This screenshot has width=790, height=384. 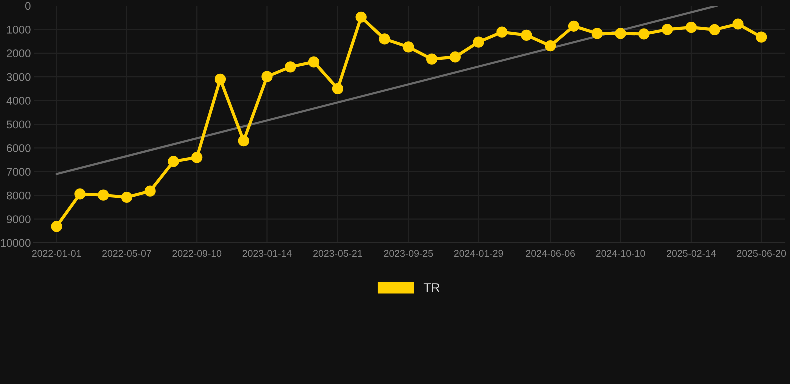 I want to click on y-tick-label: 8000, so click(x=18, y=196).